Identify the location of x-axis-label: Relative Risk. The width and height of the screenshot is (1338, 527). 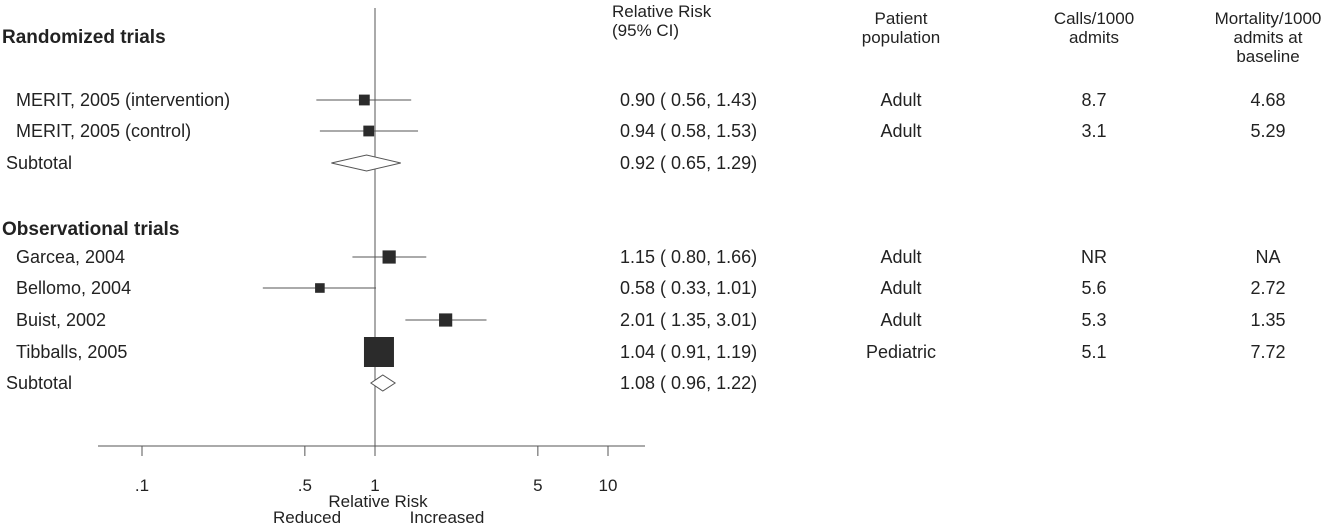
(378, 501).